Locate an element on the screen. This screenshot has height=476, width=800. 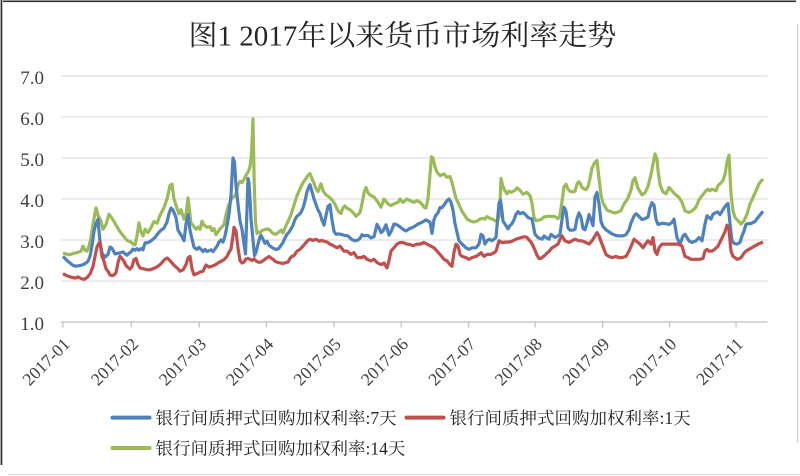
svg-text: 1.0 is located at coordinates (32, 324).